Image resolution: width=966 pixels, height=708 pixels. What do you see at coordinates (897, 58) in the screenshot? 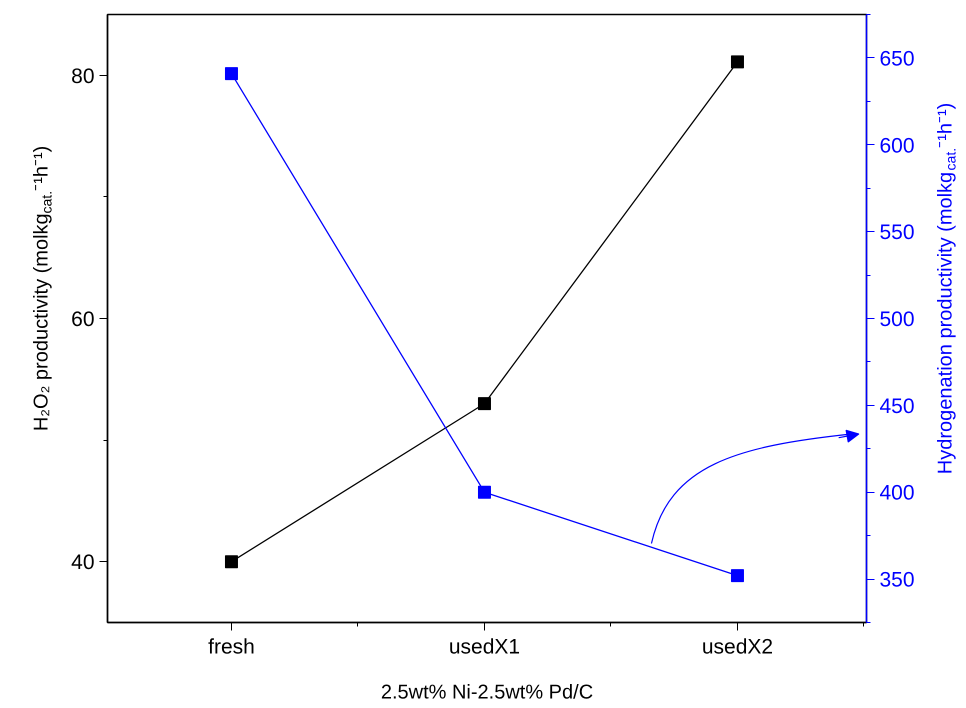
I see `y2-tick-label: 650` at bounding box center [897, 58].